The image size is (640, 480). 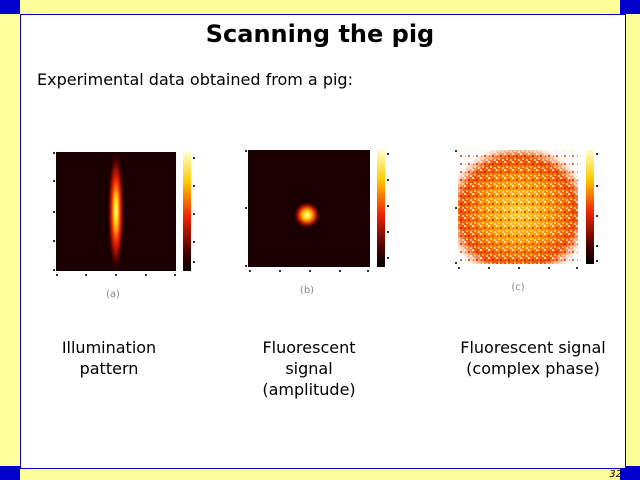 What do you see at coordinates (518, 207) in the screenshot?
I see `phase-noise-texture` at bounding box center [518, 207].